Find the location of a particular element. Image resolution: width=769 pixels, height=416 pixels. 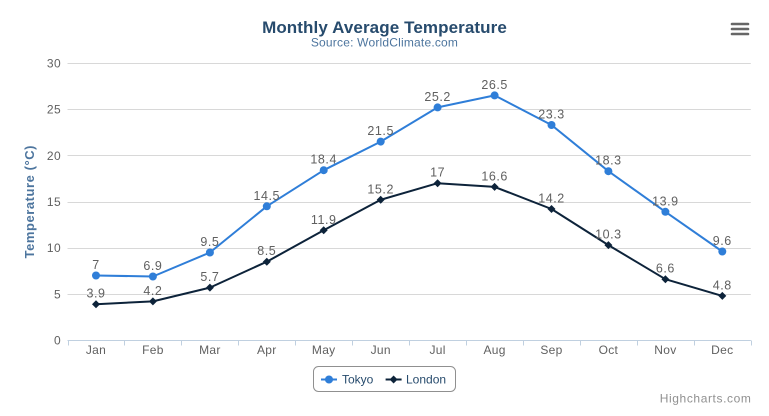

svg-text: 11.9 is located at coordinates (324, 220).